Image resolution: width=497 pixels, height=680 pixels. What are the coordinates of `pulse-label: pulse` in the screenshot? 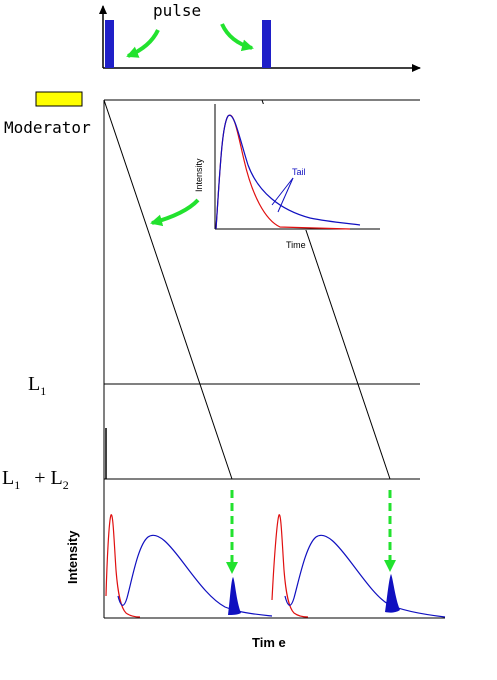 It's located at (177, 10).